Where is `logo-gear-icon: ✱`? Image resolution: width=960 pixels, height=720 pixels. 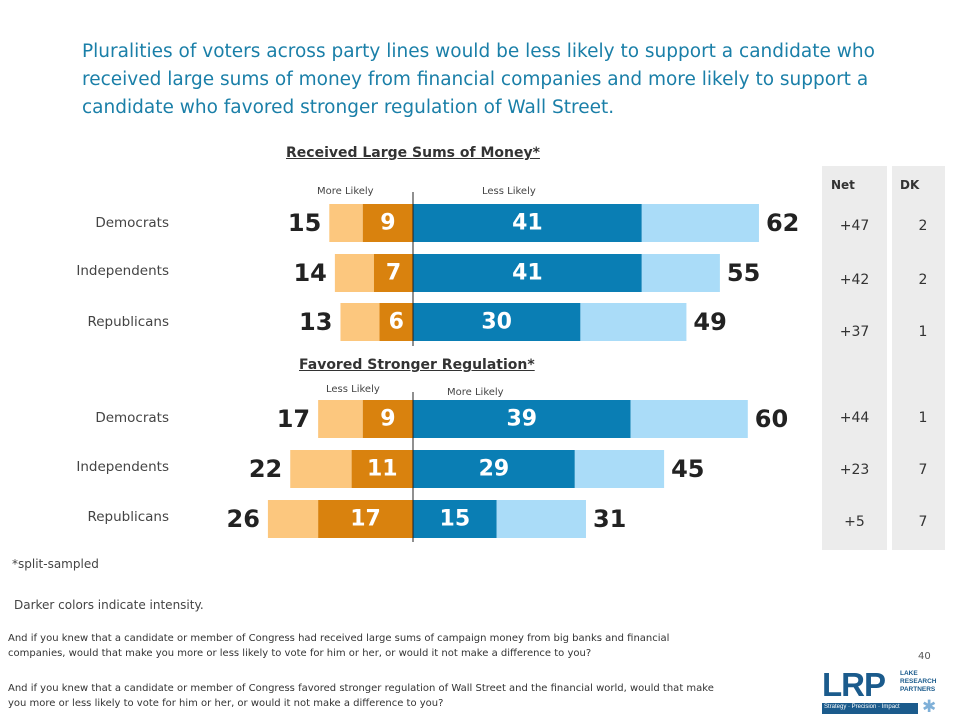
logo-gear-icon: ✱ is located at coordinates (929, 707).